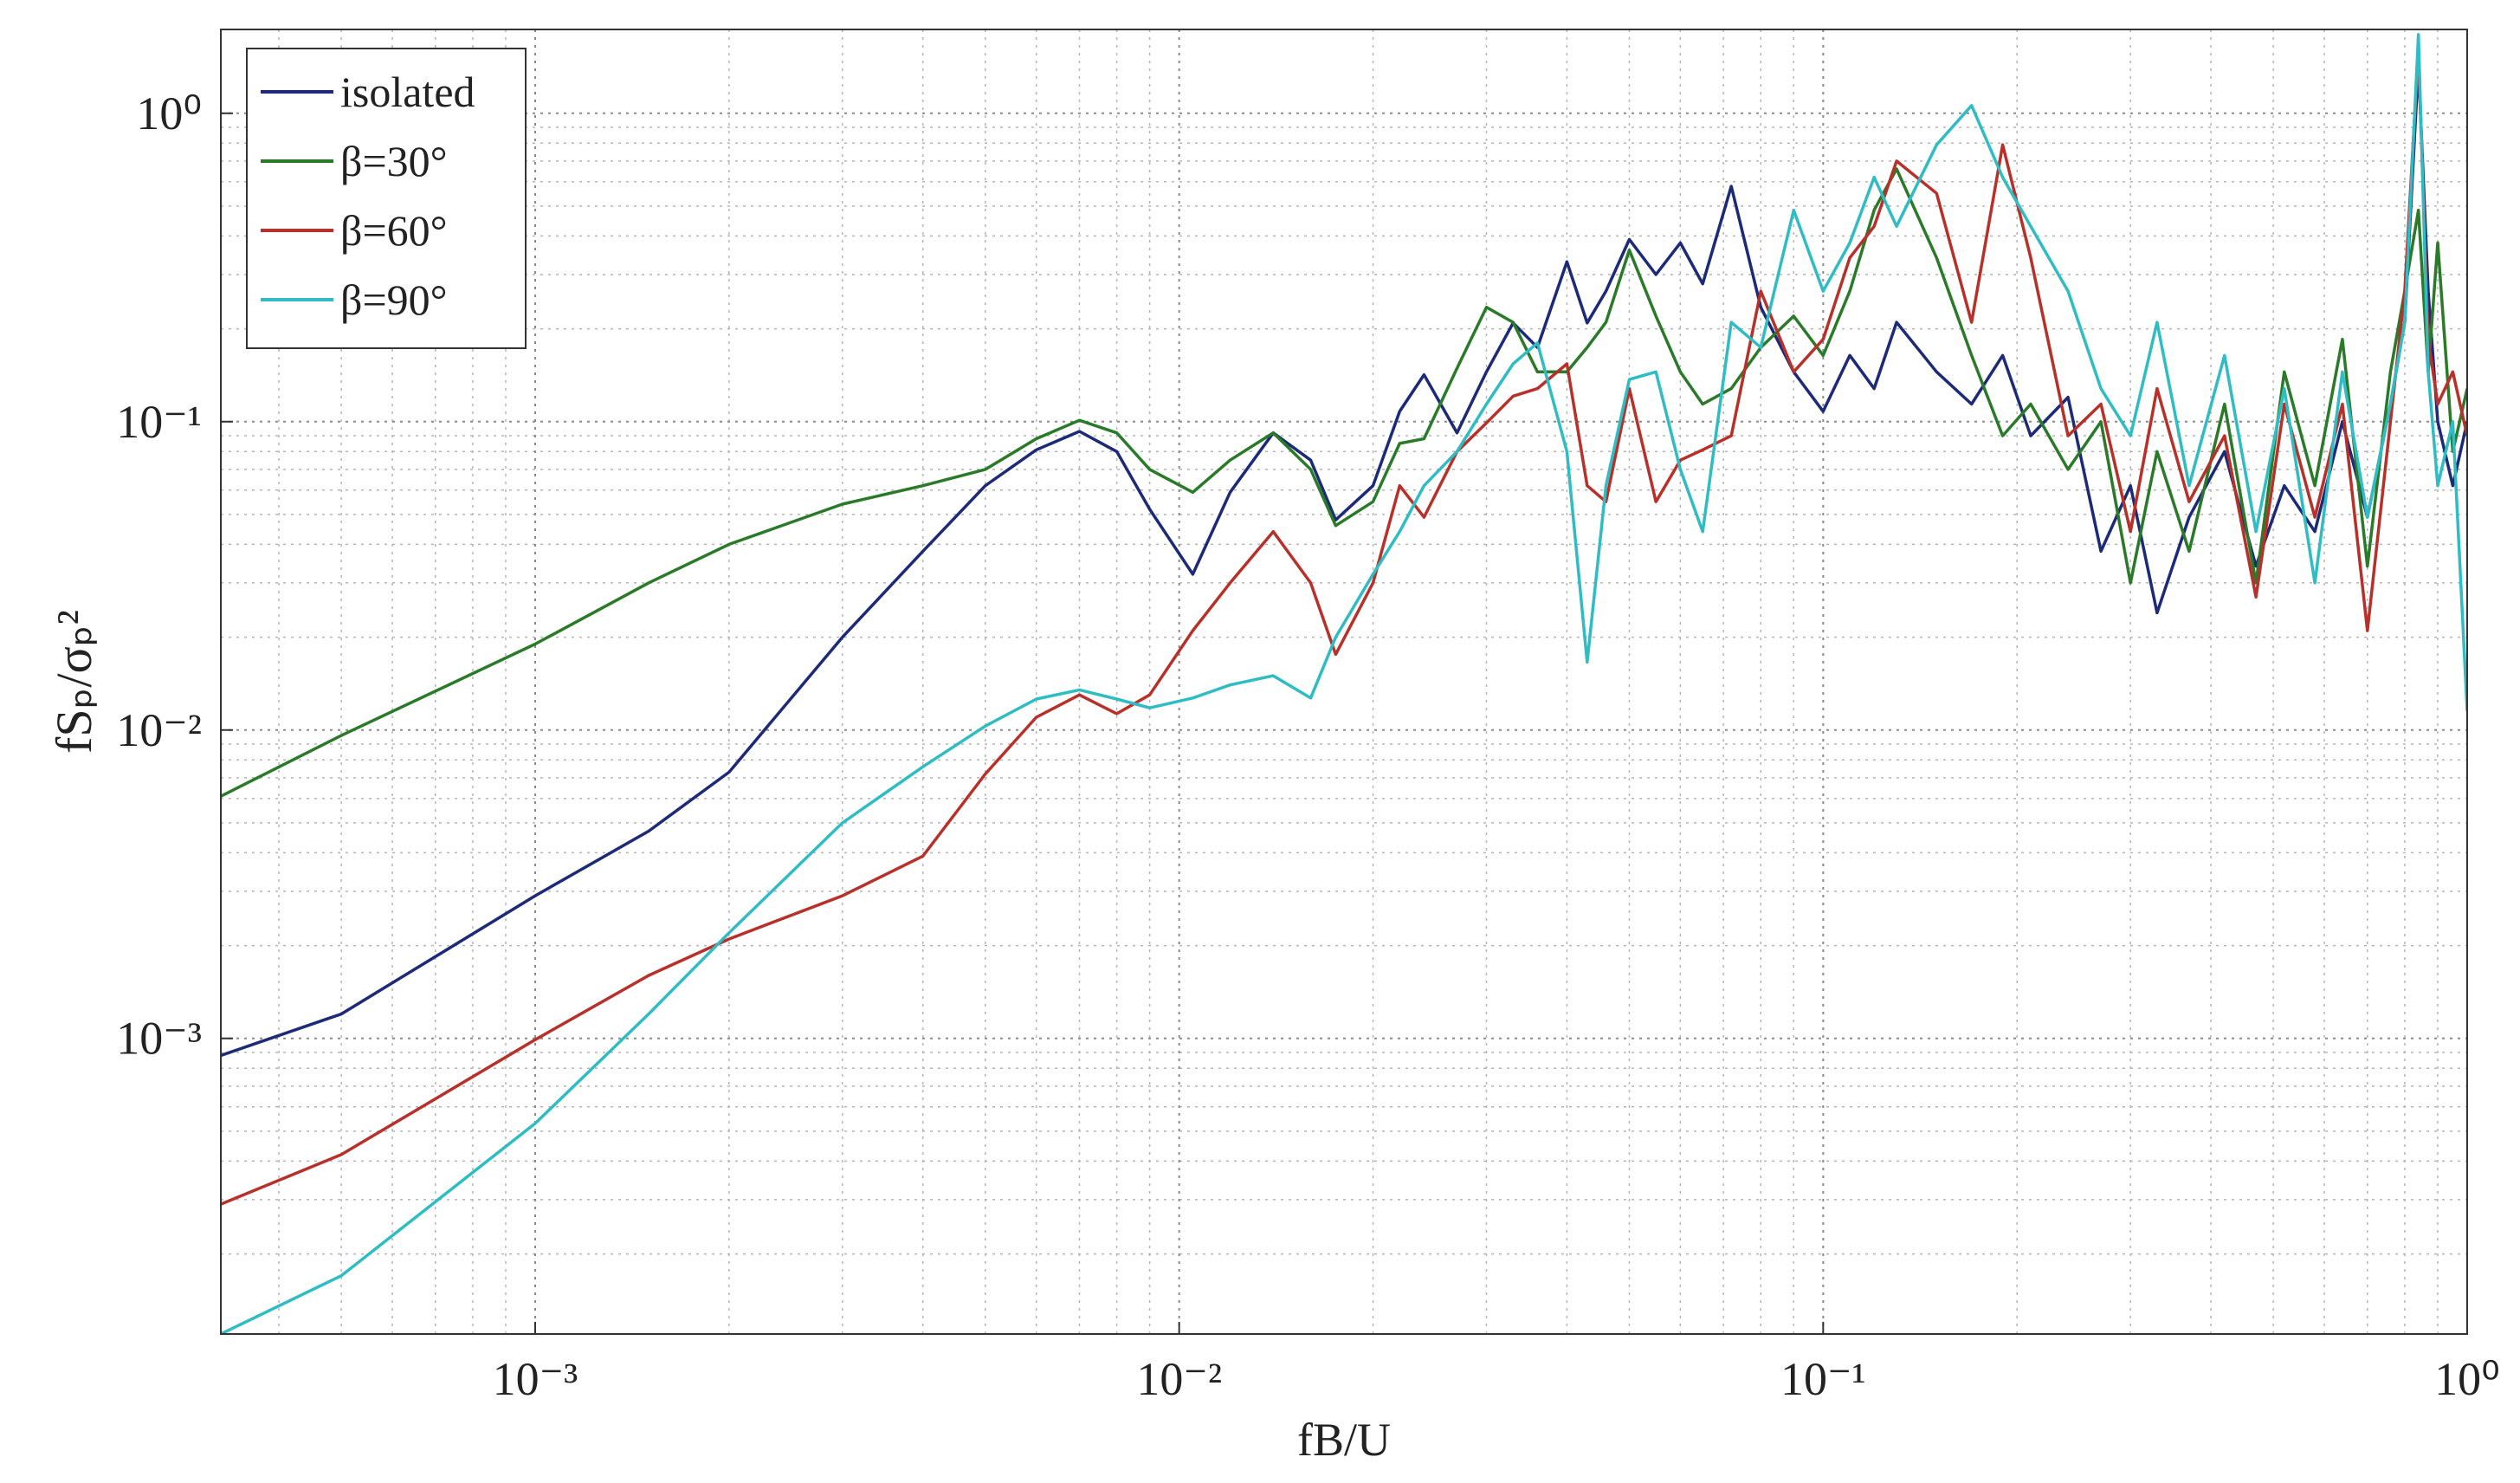  I want to click on legend-label: β=60°, so click(394, 230).